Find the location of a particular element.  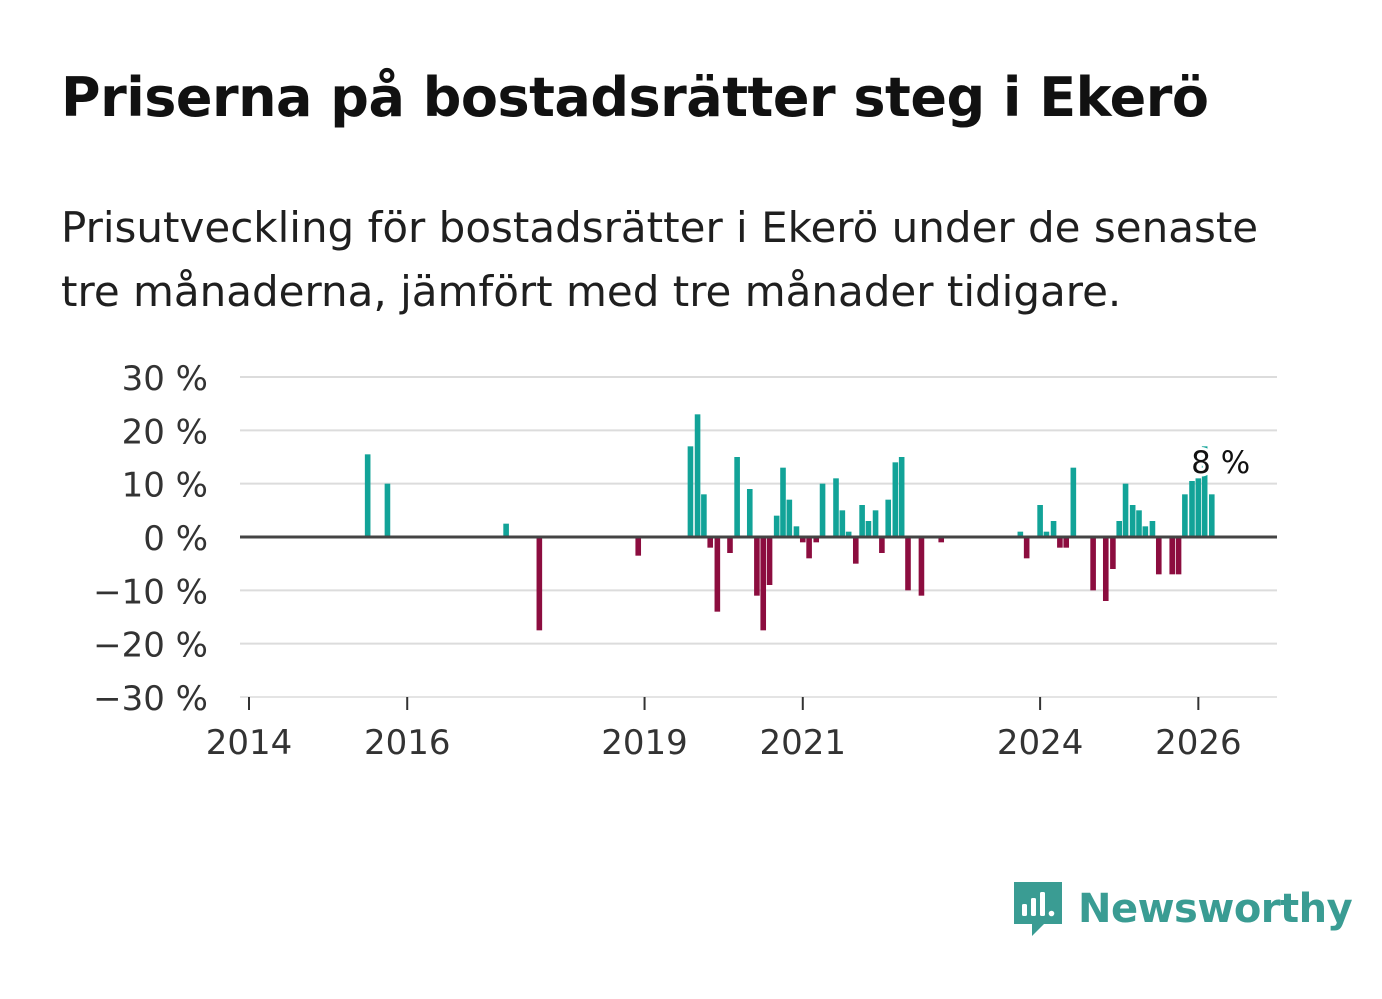

x-tick-label: 2014 is located at coordinates (249, 743).